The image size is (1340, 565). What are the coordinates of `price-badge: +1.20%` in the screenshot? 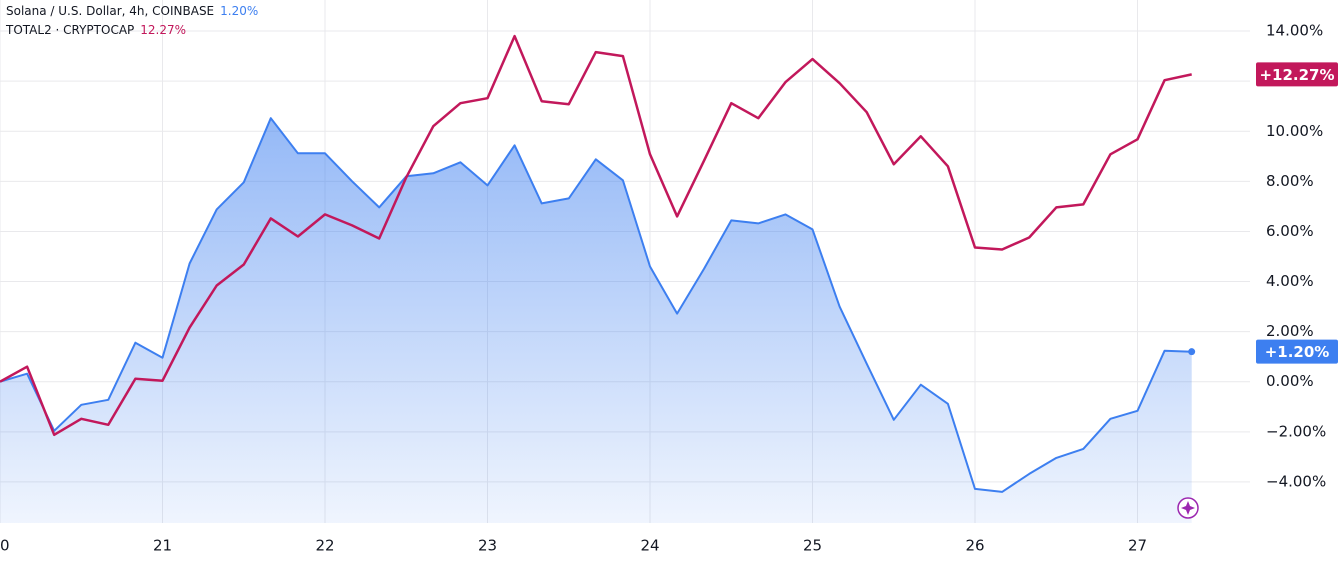 It's located at (1297, 351).